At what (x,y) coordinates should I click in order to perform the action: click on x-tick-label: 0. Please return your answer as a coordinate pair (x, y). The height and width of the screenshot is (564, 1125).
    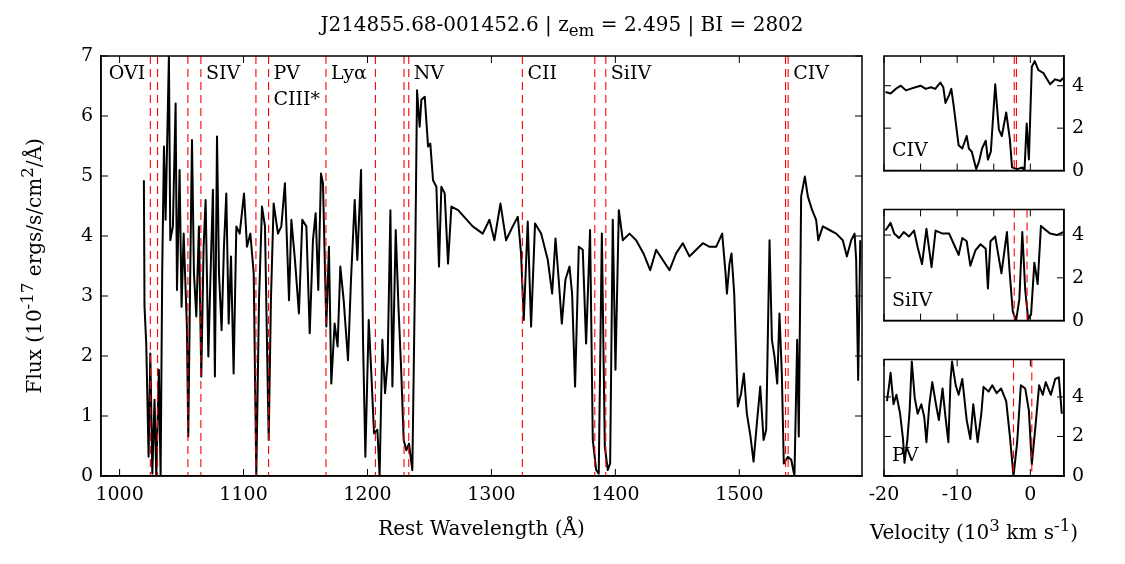
    Looking at the image, I should click on (1030, 493).